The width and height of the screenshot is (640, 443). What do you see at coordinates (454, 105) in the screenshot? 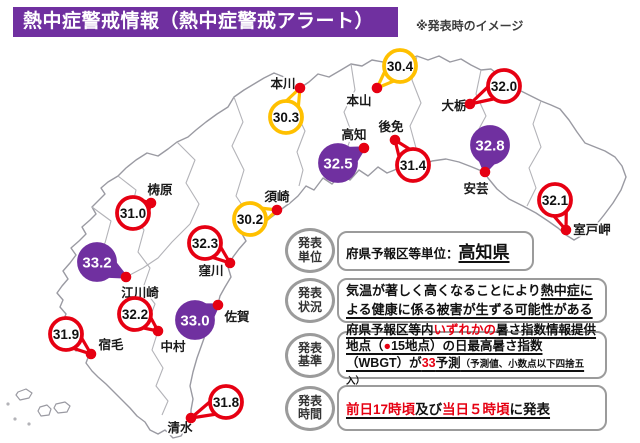
I see `station-label: 大栃` at bounding box center [454, 105].